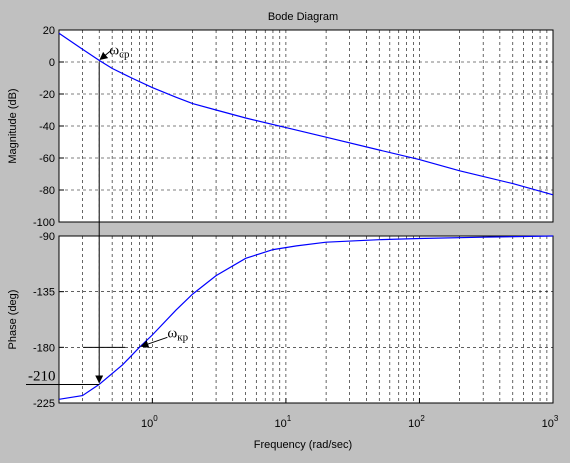 The image size is (570, 463). What do you see at coordinates (49, 31) in the screenshot?
I see `magnitude-y-tick-label: 20` at bounding box center [49, 31].